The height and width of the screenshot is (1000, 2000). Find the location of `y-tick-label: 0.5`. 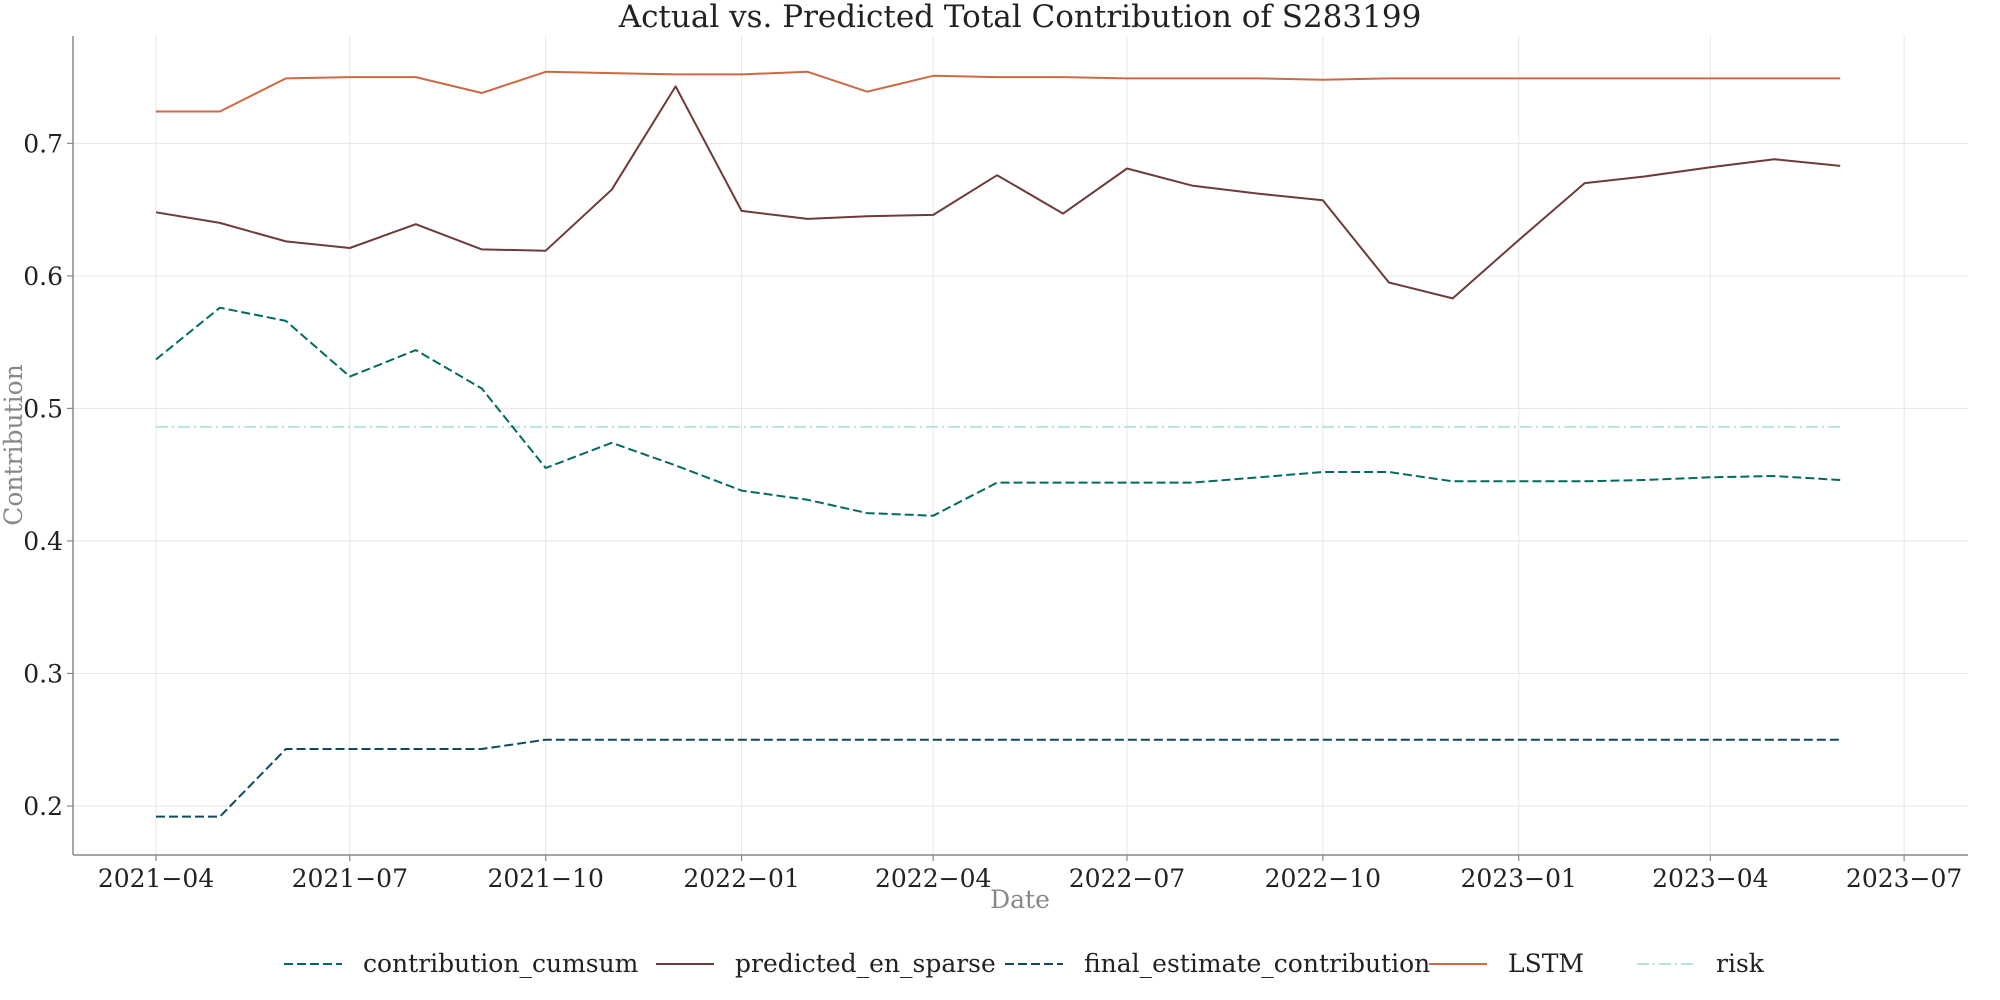

y-tick-label: 0.5 is located at coordinates (43, 408).